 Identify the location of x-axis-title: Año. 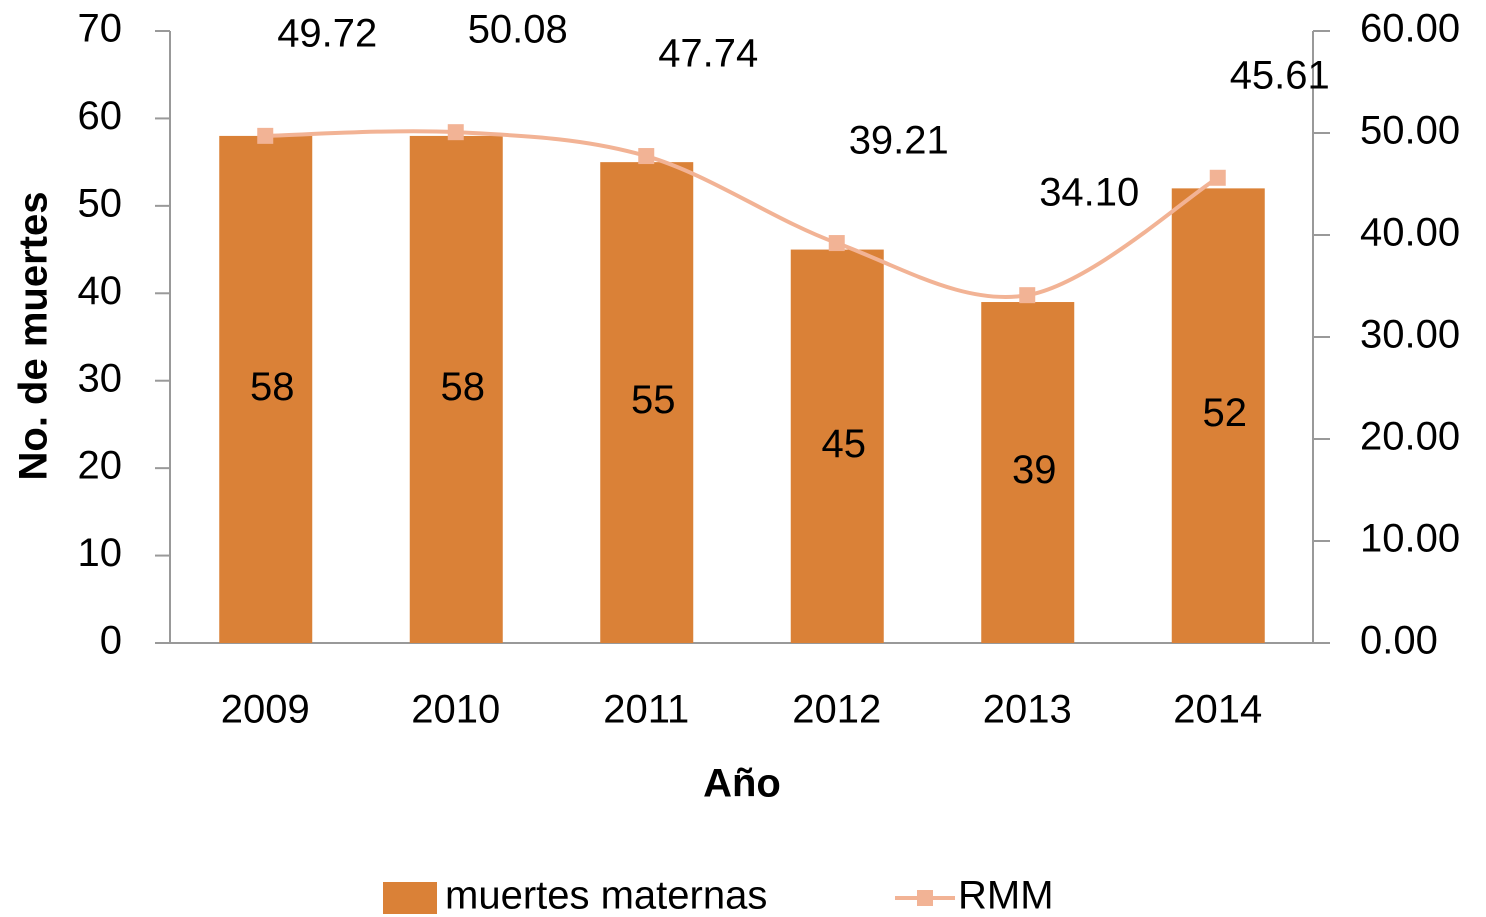
(742, 784).